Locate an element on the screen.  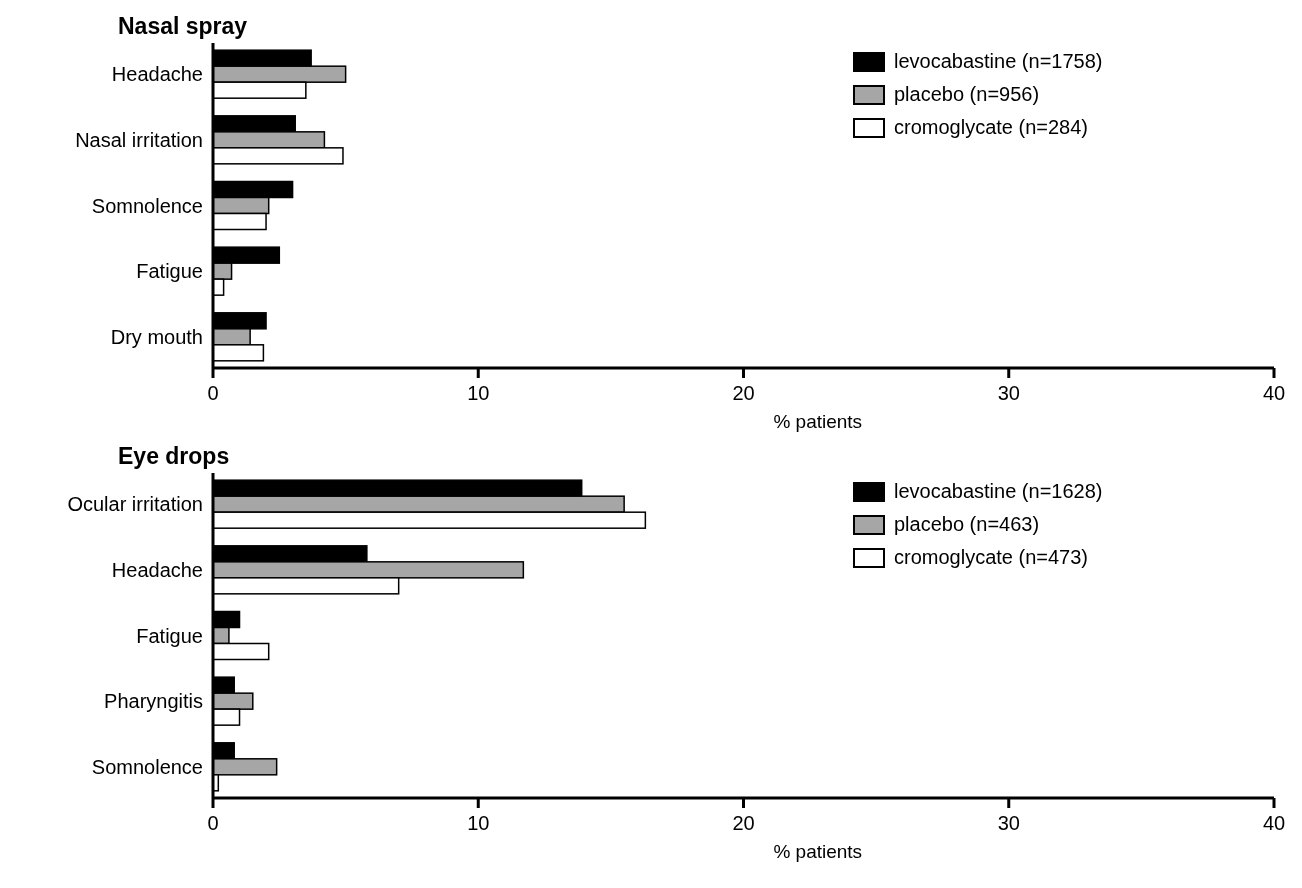
legend-label: placebo (n=463) is located at coordinates (967, 524).